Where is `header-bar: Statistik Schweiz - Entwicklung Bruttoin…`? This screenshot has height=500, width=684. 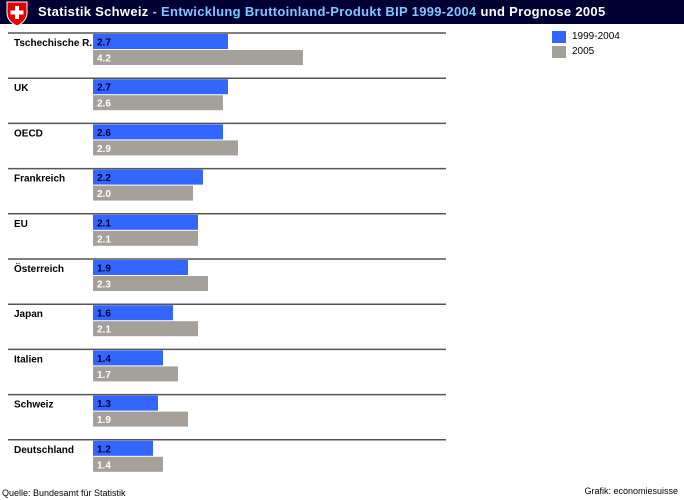
header-bar: Statistik Schweiz - Entwicklung Bruttoin… is located at coordinates (342, 13).